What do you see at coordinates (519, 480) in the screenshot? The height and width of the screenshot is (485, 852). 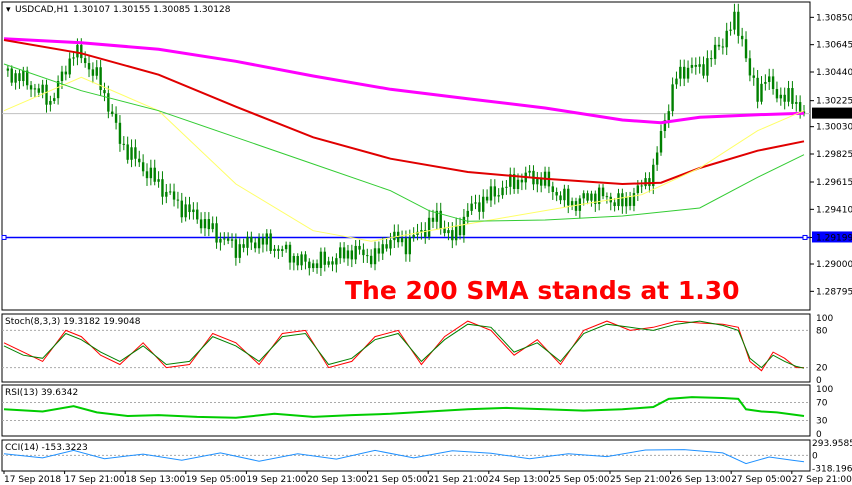 I see `time-tick-label: 24 Sep 13:00` at bounding box center [519, 480].